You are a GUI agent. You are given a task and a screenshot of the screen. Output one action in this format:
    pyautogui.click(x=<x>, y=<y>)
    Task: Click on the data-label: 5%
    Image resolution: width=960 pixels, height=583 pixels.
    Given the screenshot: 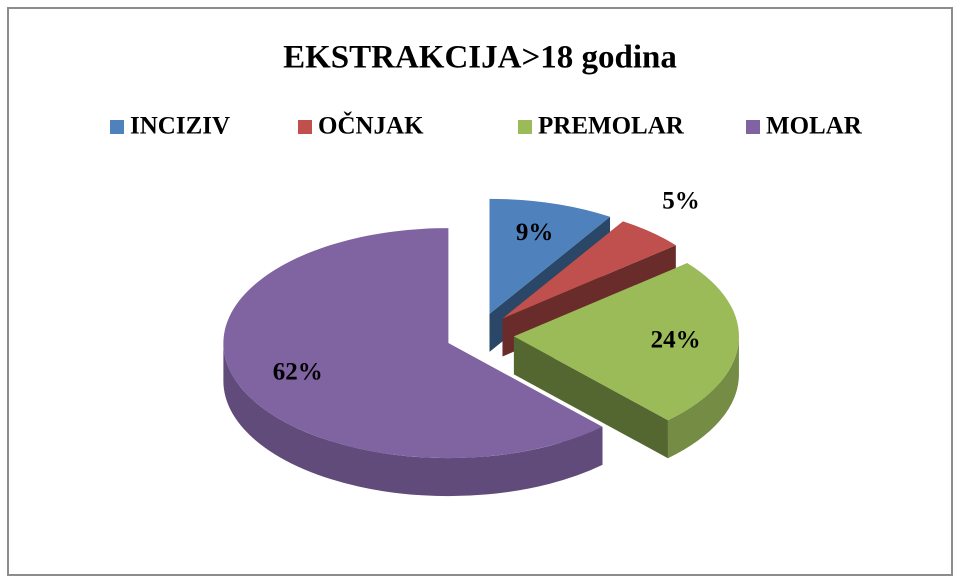 What is the action you would take?
    pyautogui.click(x=681, y=201)
    